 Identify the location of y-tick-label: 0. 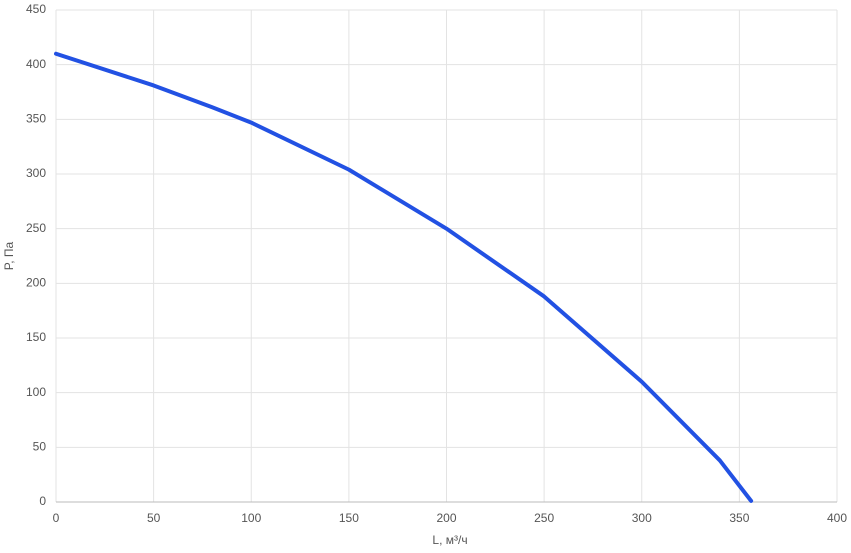
(42, 501).